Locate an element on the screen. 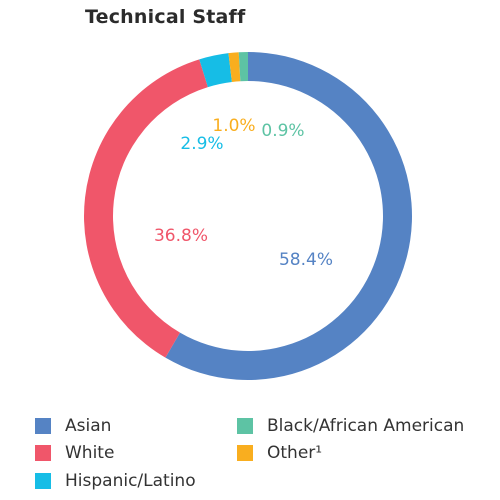  slice-other is located at coordinates (234, 67).